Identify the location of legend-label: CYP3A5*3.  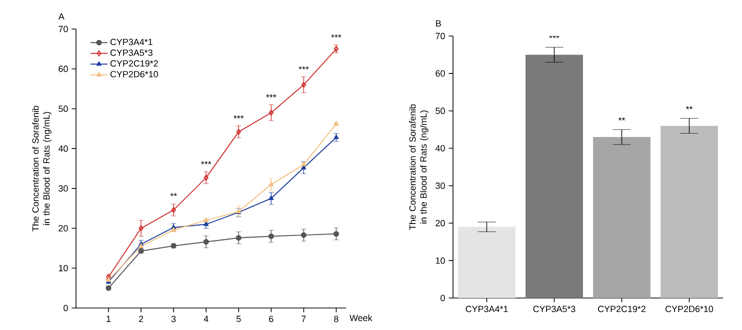
(131, 53).